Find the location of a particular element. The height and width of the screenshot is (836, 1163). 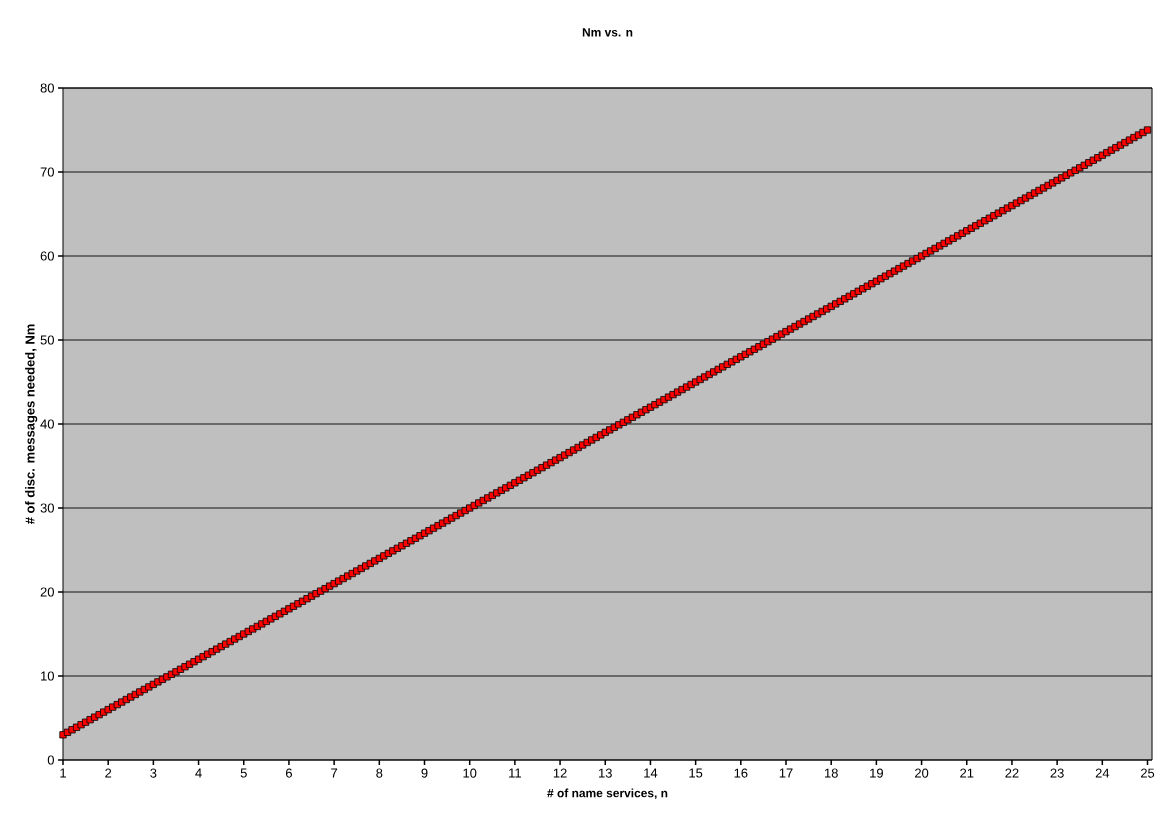

y-tick-label: 20 is located at coordinates (47, 592).